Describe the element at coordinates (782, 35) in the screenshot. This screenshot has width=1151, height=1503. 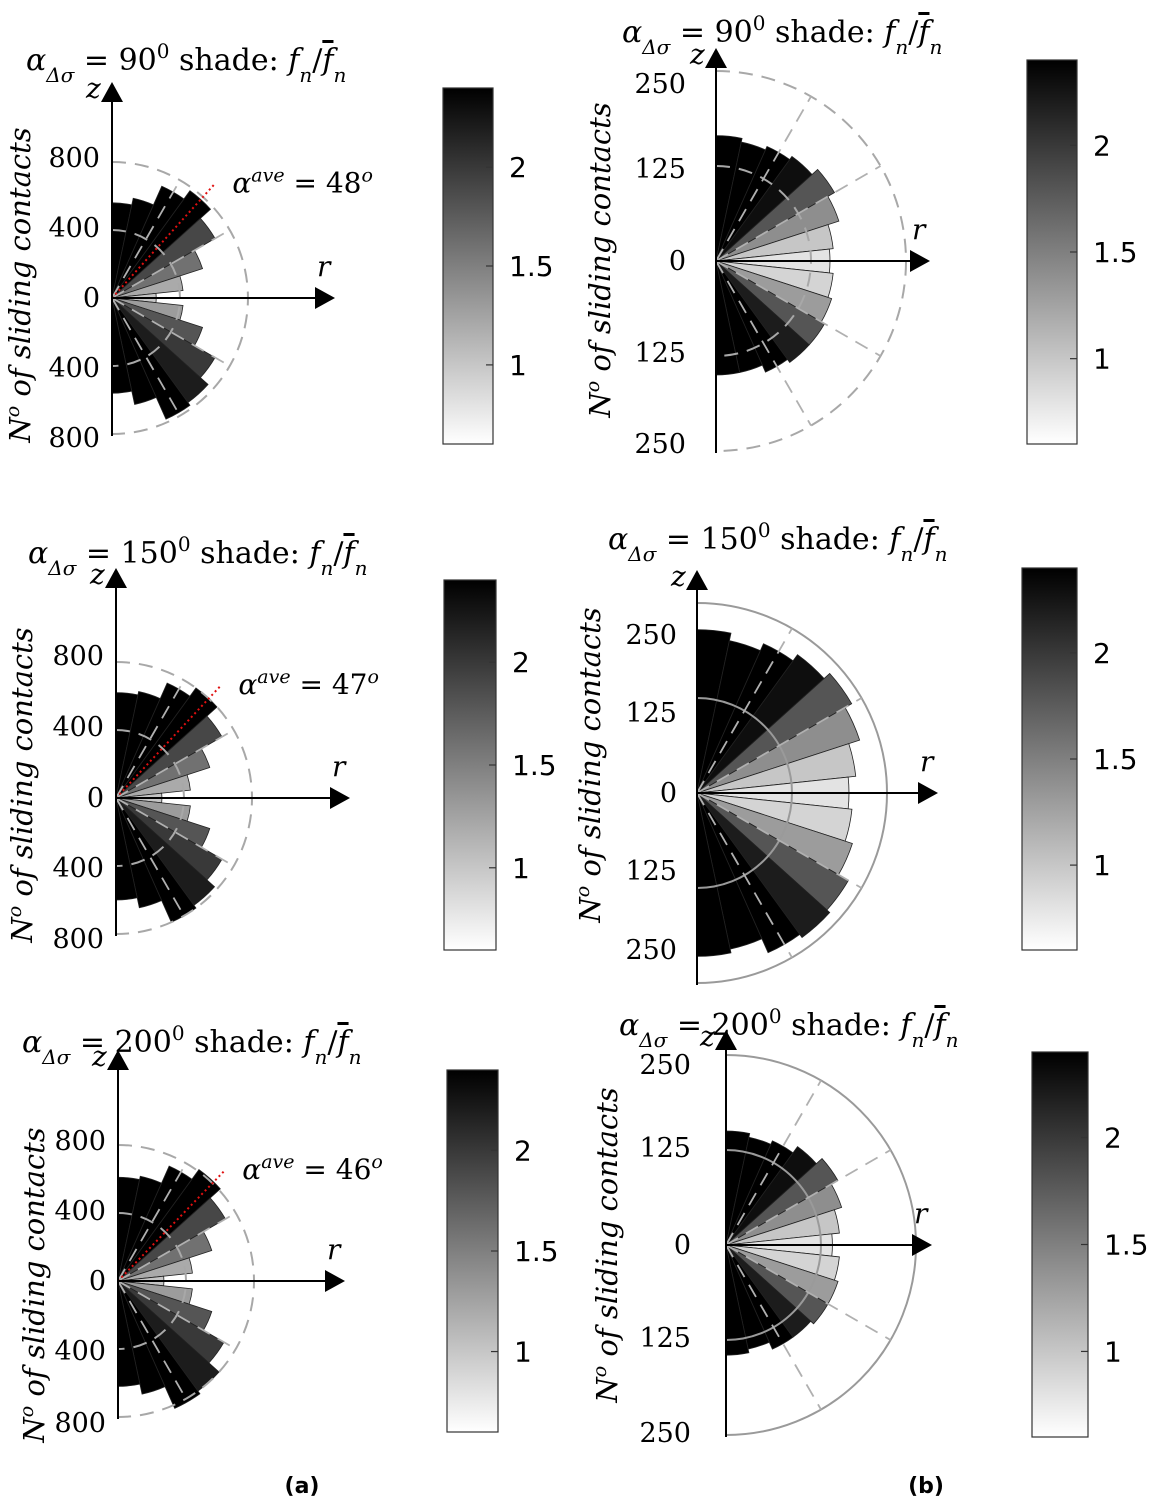
I see `chart-title: αΔσ = 900 shade: fn/fn` at that location.